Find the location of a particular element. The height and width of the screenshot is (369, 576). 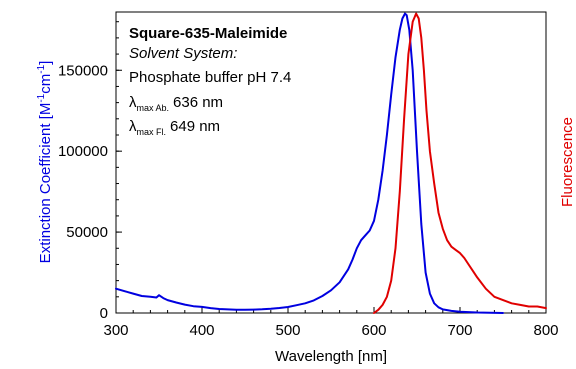

x-tick-label: 800 is located at coordinates (545, 330).